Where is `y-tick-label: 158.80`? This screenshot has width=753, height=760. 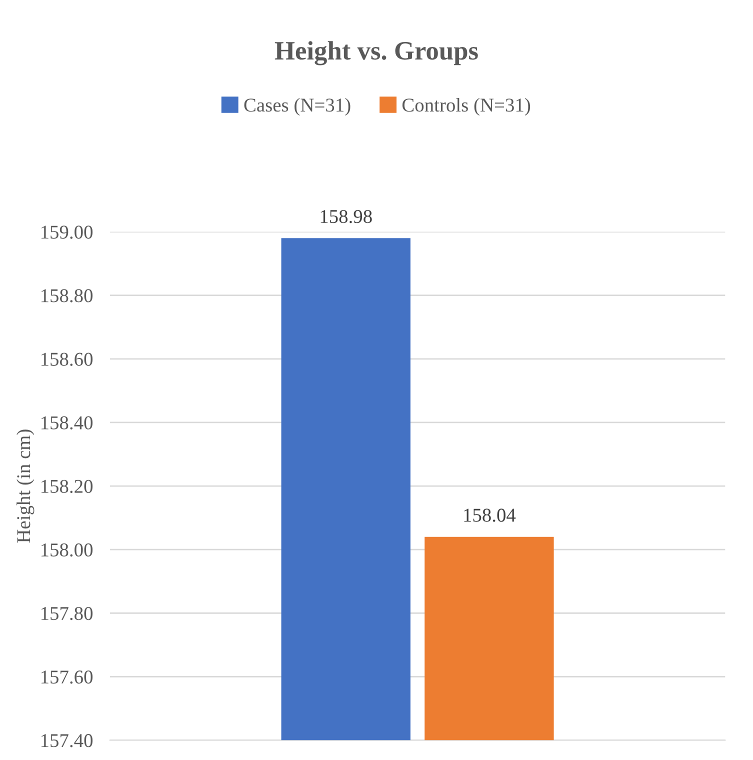
y-tick-label: 158.80 is located at coordinates (67, 295).